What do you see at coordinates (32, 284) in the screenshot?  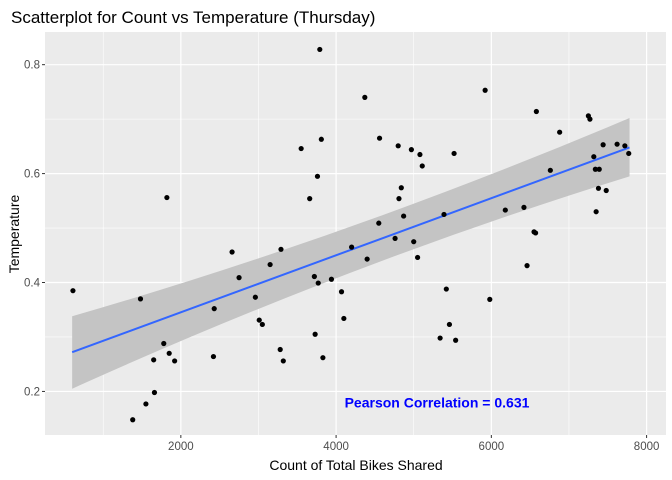 I see `y-tick-label: 0.4` at bounding box center [32, 284].